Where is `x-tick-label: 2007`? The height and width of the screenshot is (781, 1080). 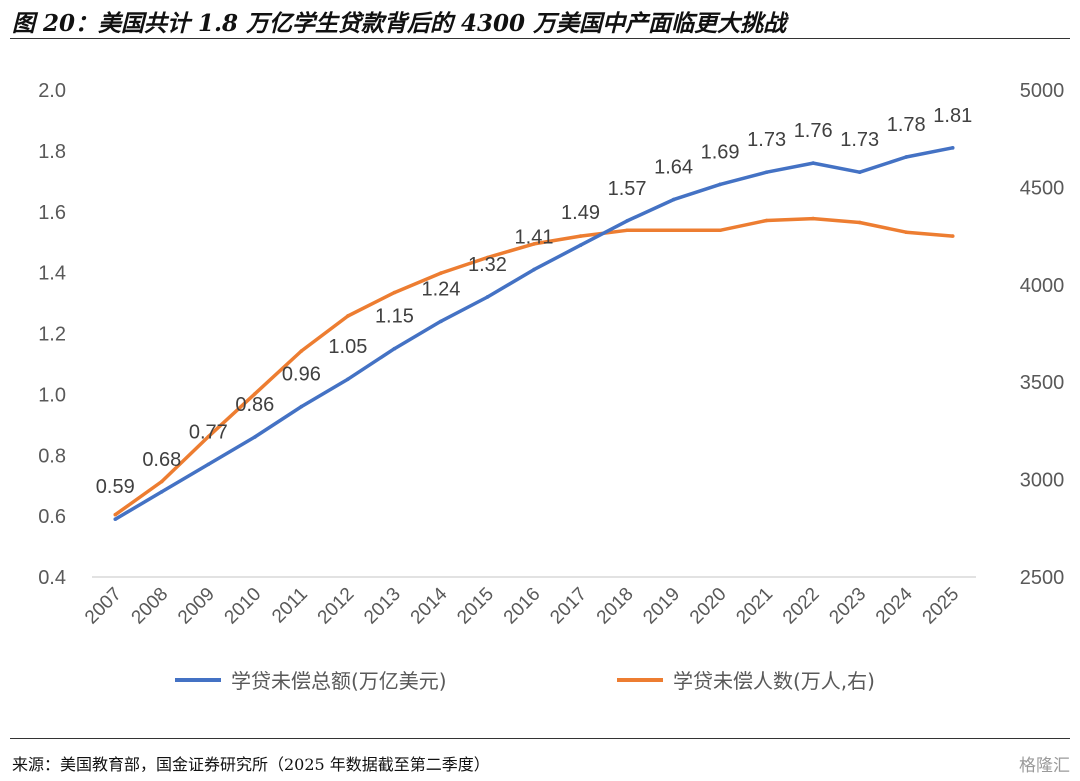
x-tick-label: 2007 is located at coordinates (103, 606).